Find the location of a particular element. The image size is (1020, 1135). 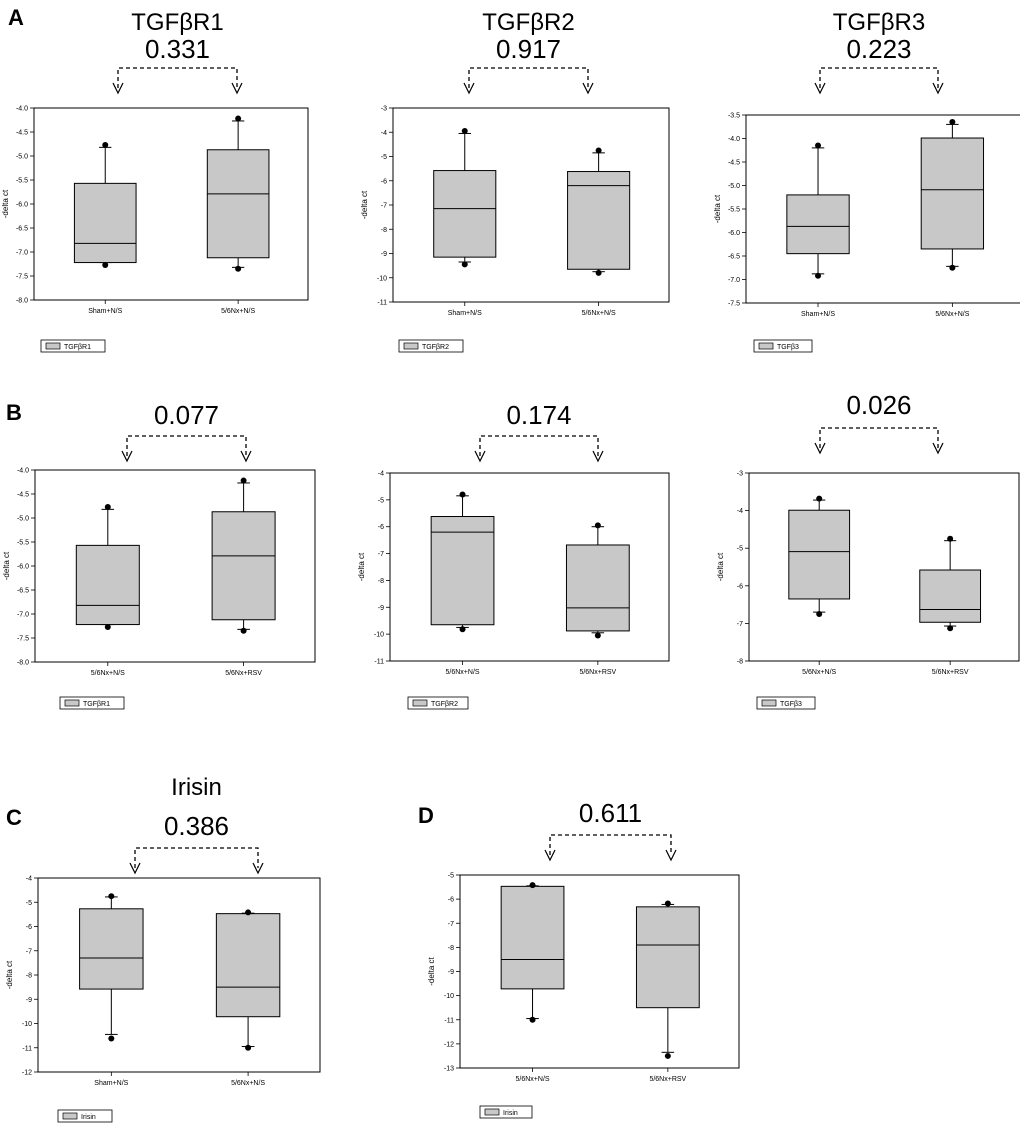

x-tick-label: Sham+N/S is located at coordinates (111, 1083).